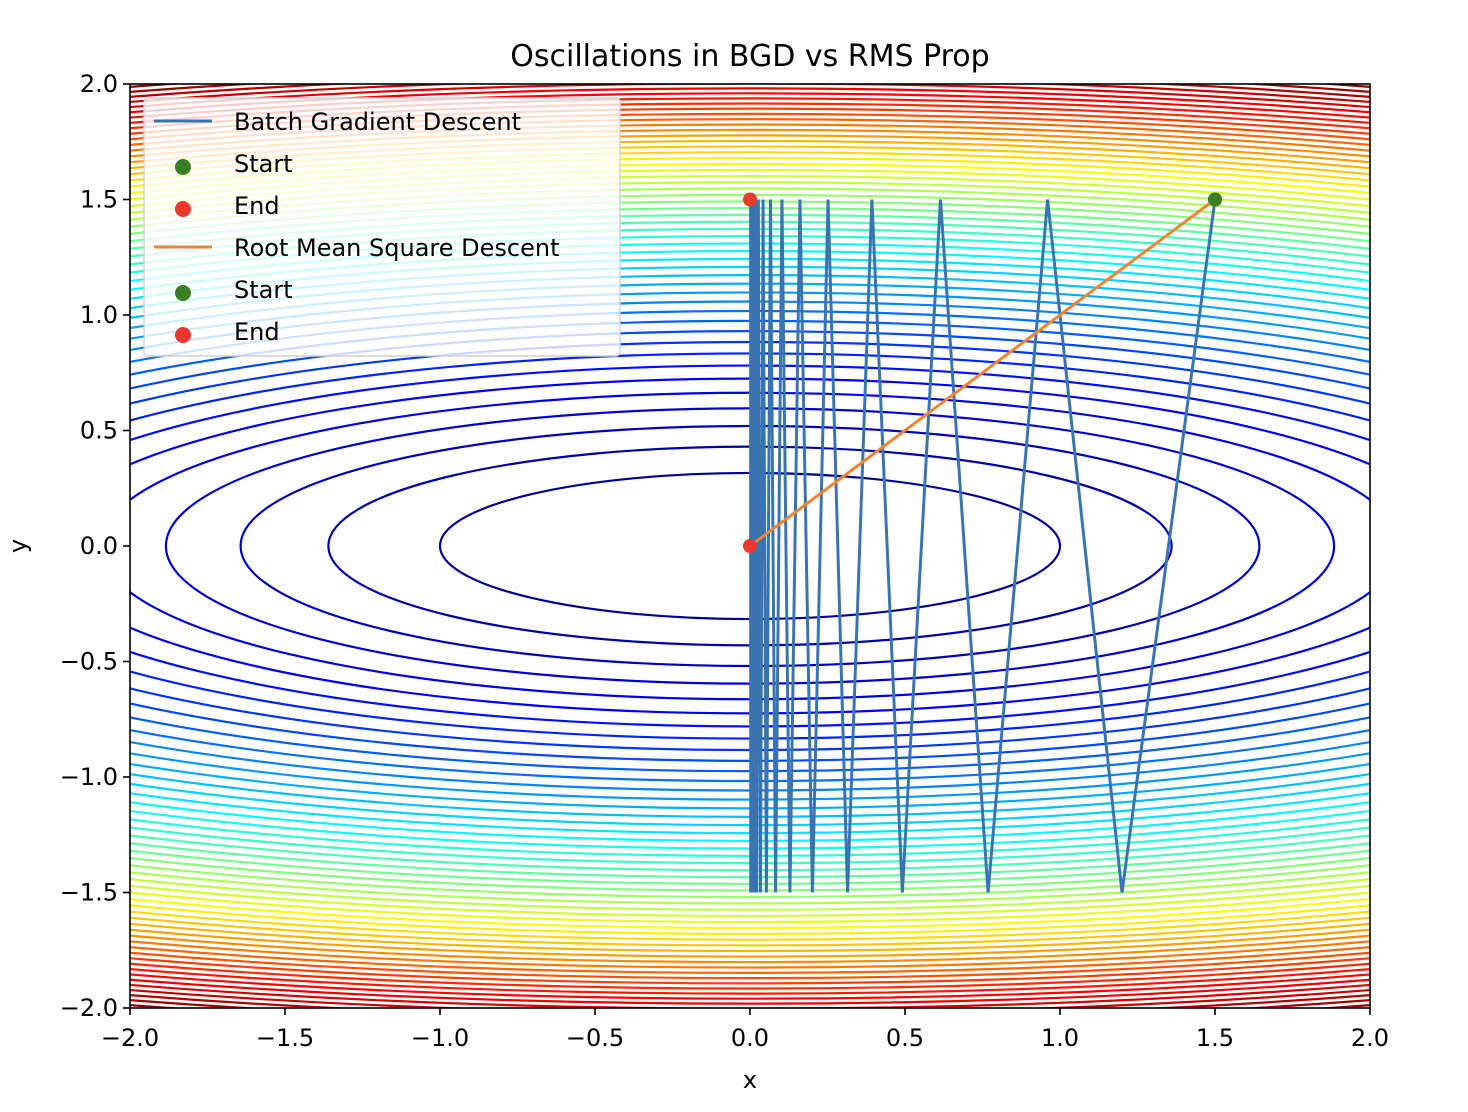 The height and width of the screenshot is (1112, 1468). What do you see at coordinates (1215, 199) in the screenshot?
I see `rms-start-marker` at bounding box center [1215, 199].